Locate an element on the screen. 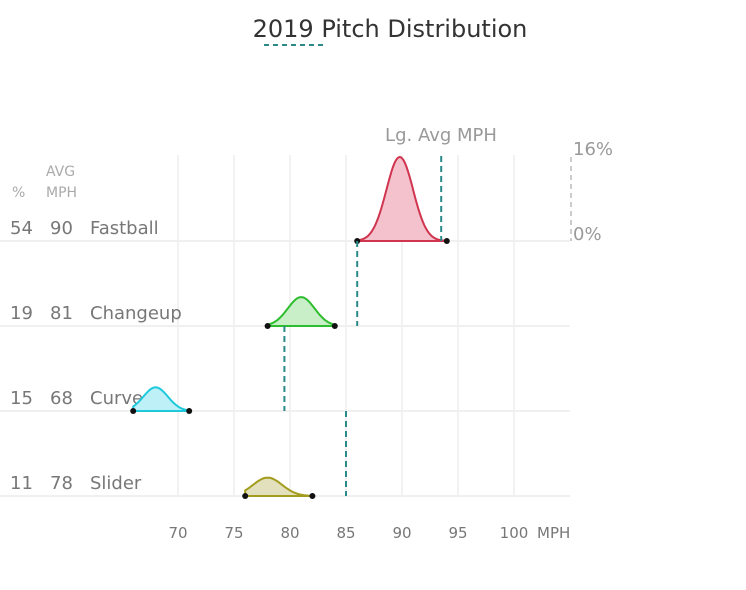 This screenshot has height=590, width=746. row-pitch-name: Changeup is located at coordinates (136, 313).